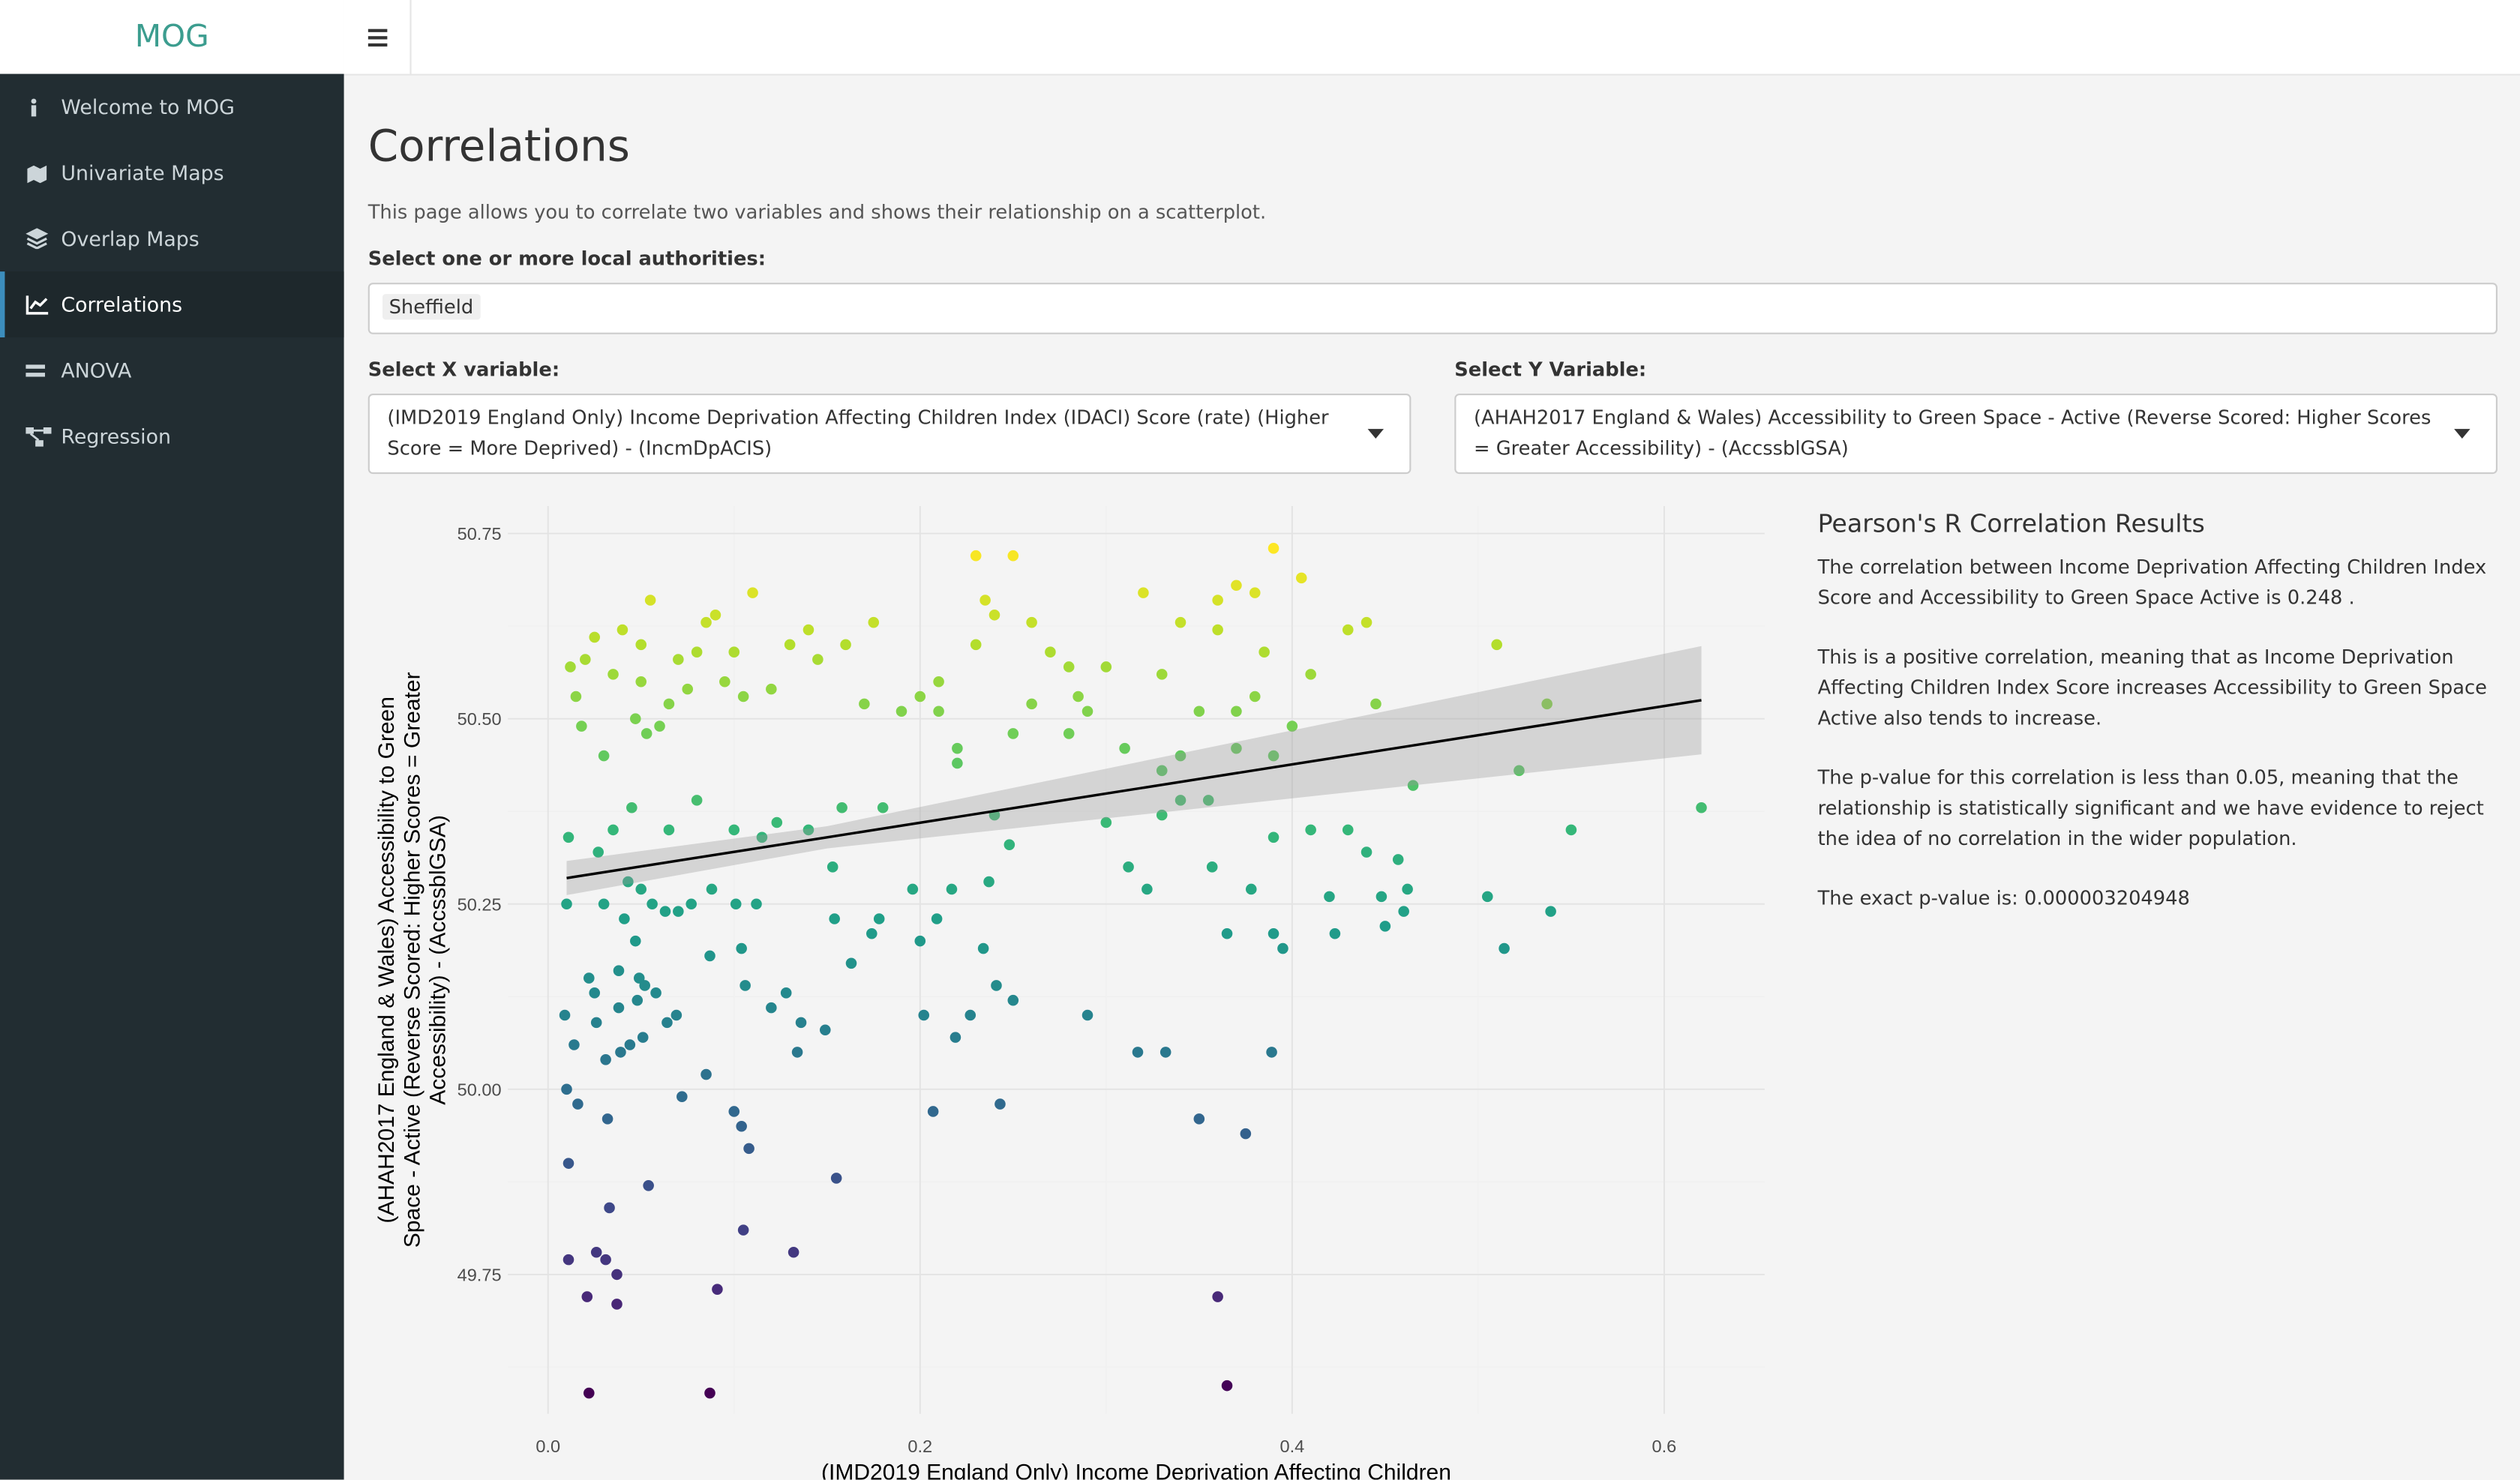 The height and width of the screenshot is (1480, 2520). Describe the element at coordinates (96, 370) in the screenshot. I see `menu-label: ANOVA` at that location.